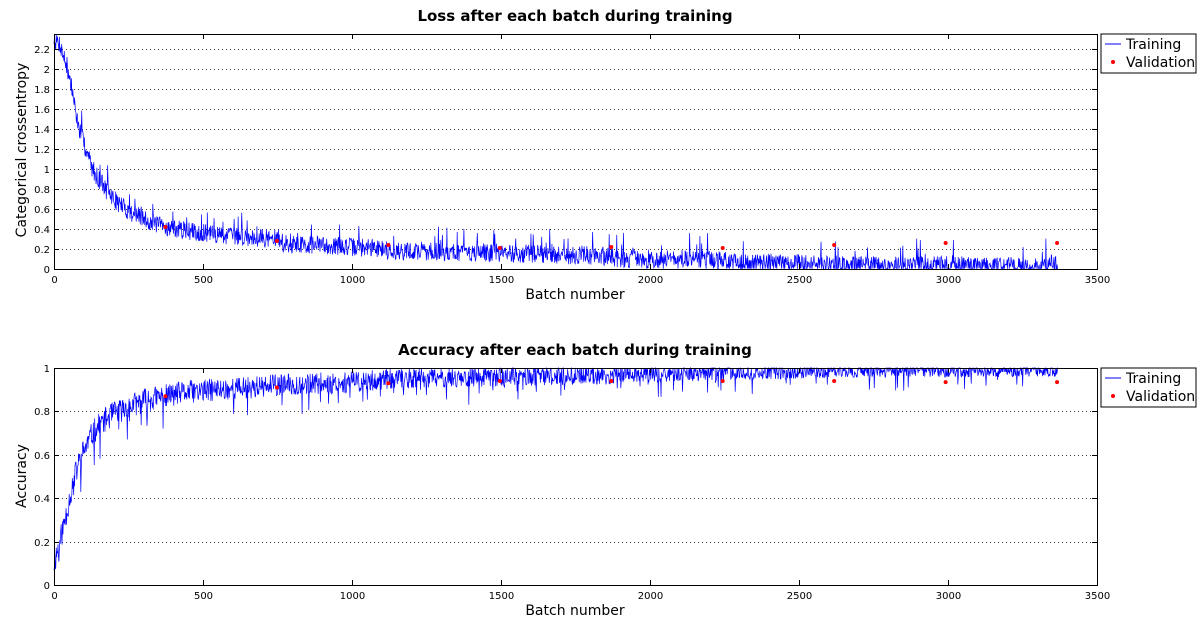  I want to click on y-tick-label: 2, so click(47, 70).